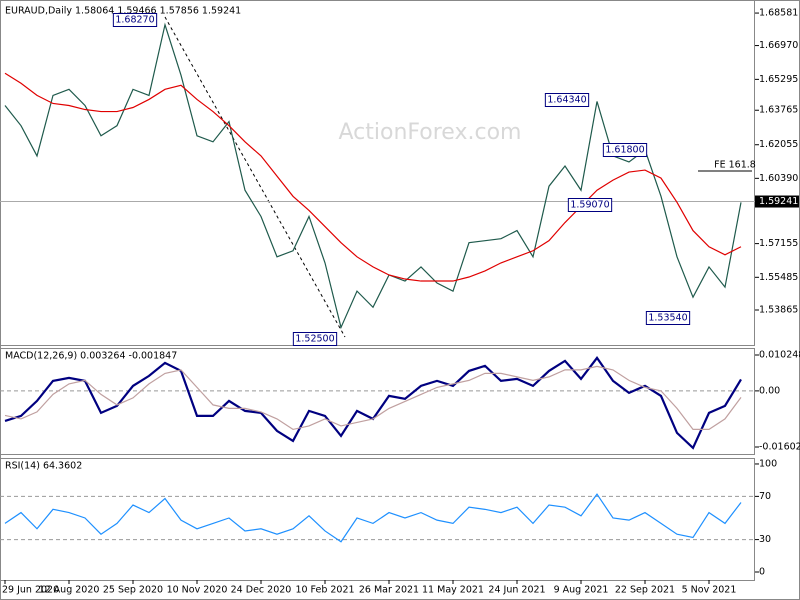 The height and width of the screenshot is (600, 800). What do you see at coordinates (778, 45) in the screenshot?
I see `y-tick-label: 1.66970` at bounding box center [778, 45].